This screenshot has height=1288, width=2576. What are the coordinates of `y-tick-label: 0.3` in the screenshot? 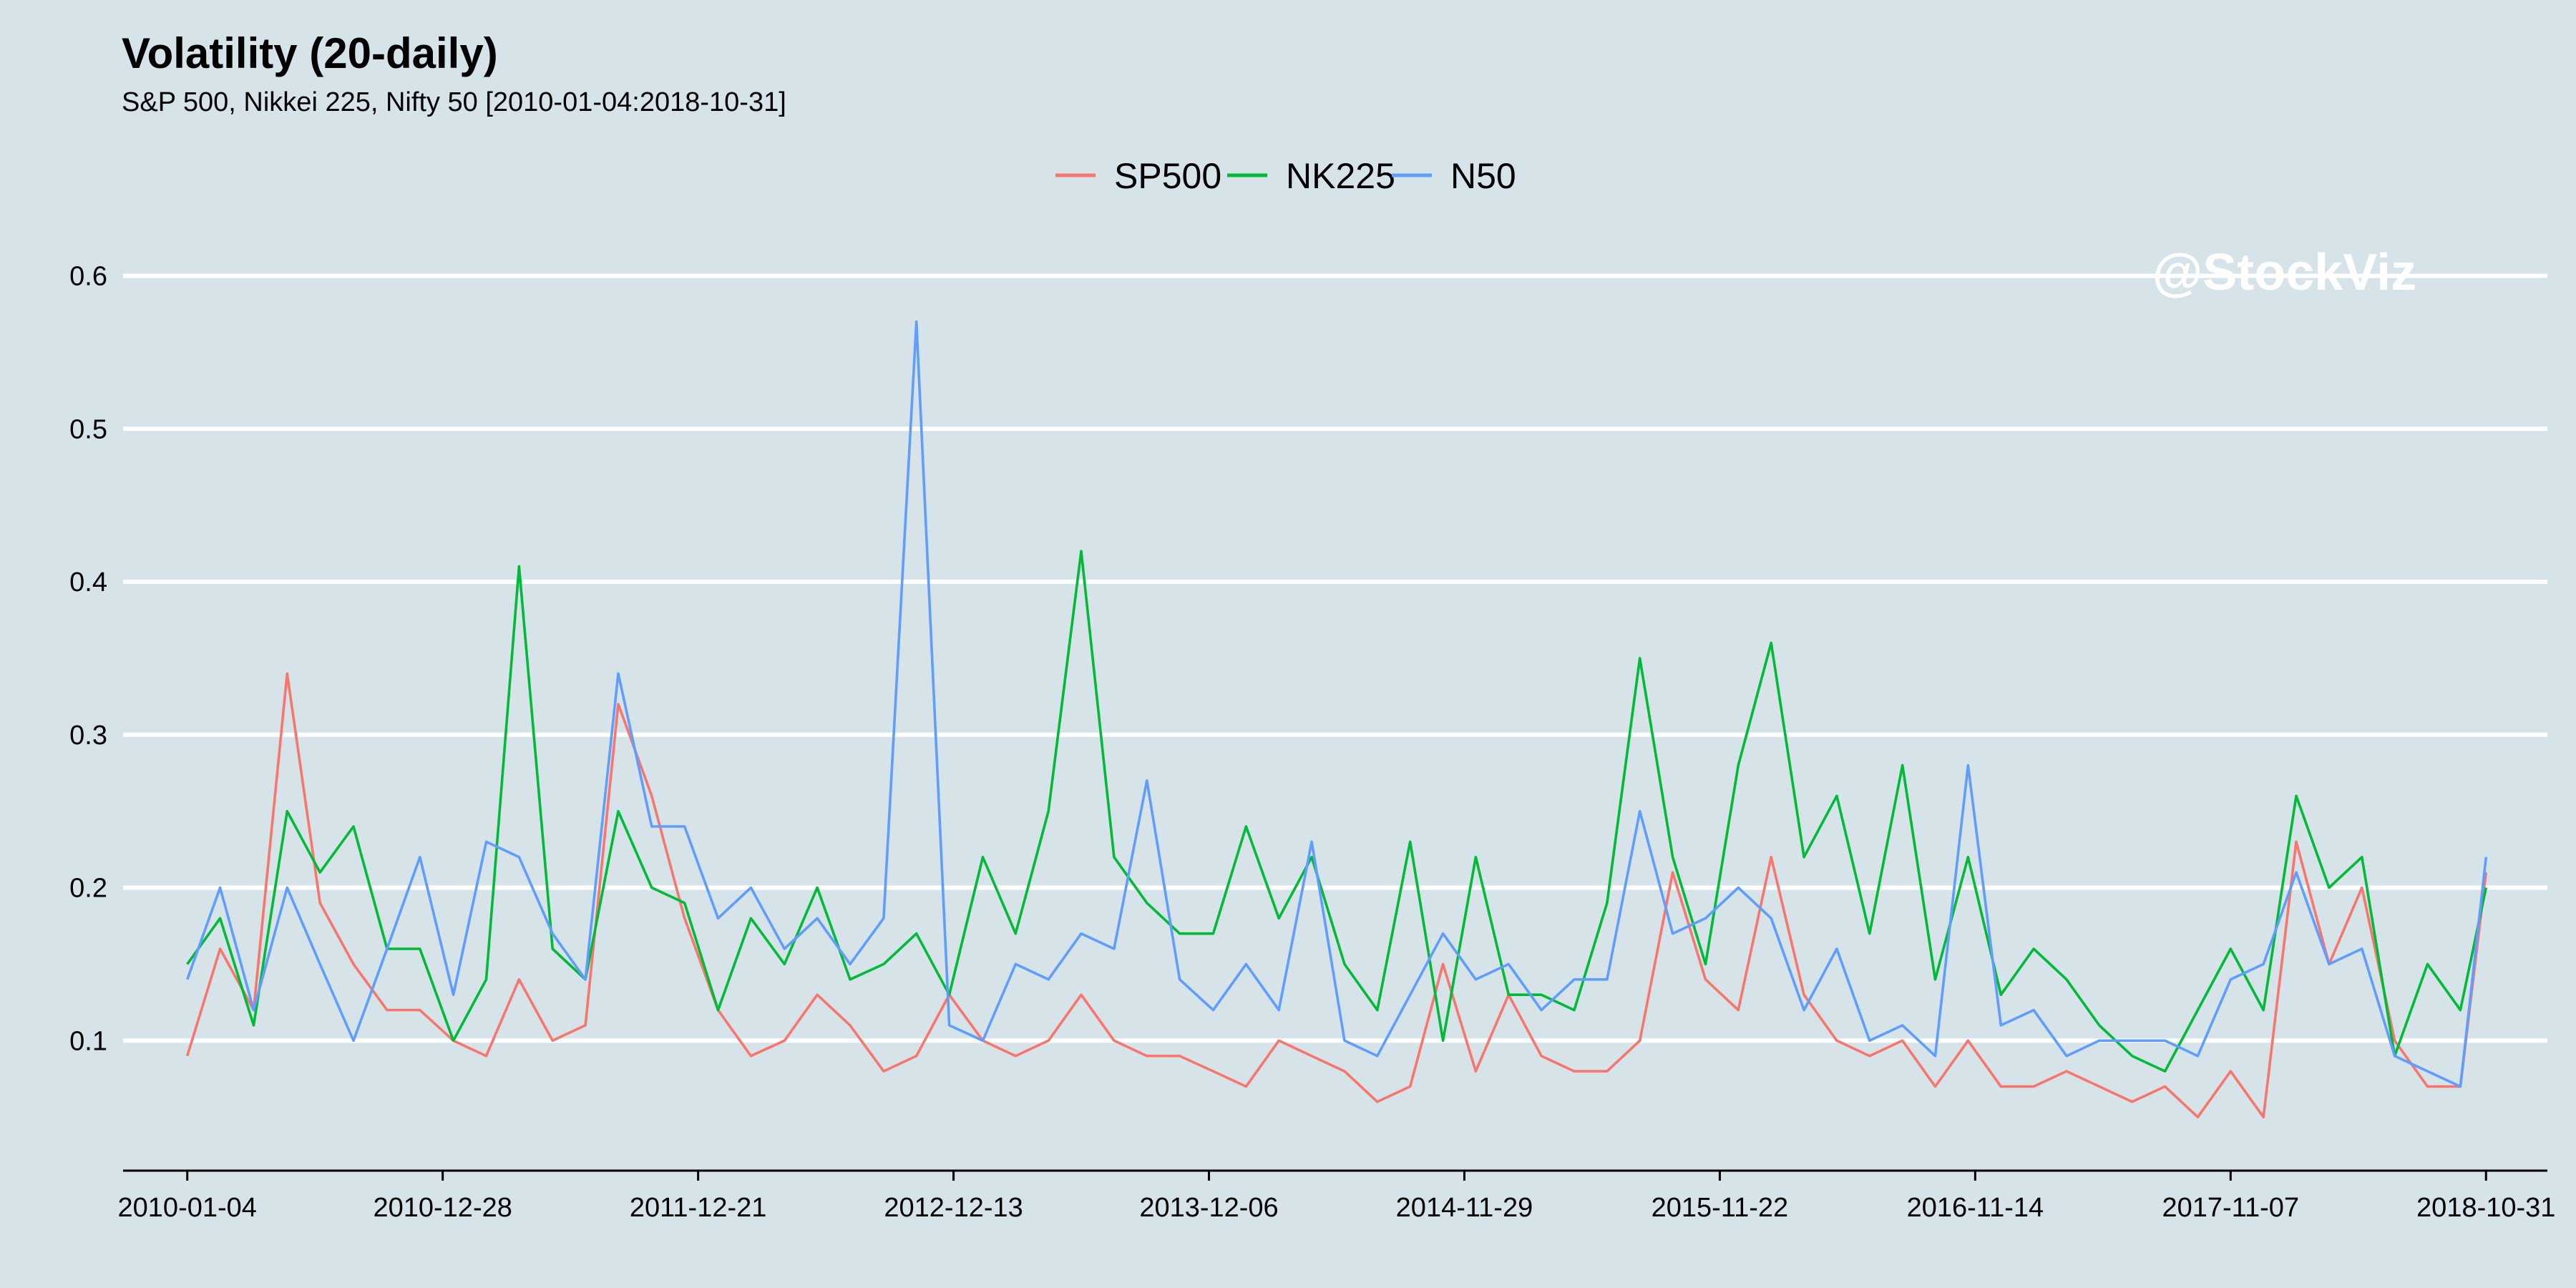 It's located at (88, 736).